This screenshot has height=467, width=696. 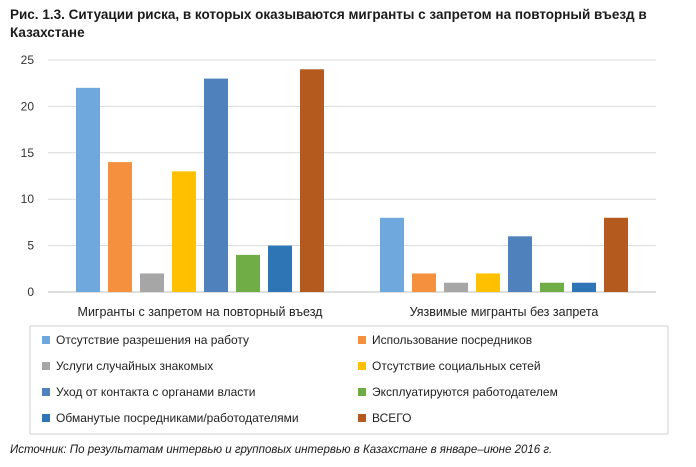 What do you see at coordinates (452, 340) in the screenshot?
I see `legend-label: Использование посредников` at bounding box center [452, 340].